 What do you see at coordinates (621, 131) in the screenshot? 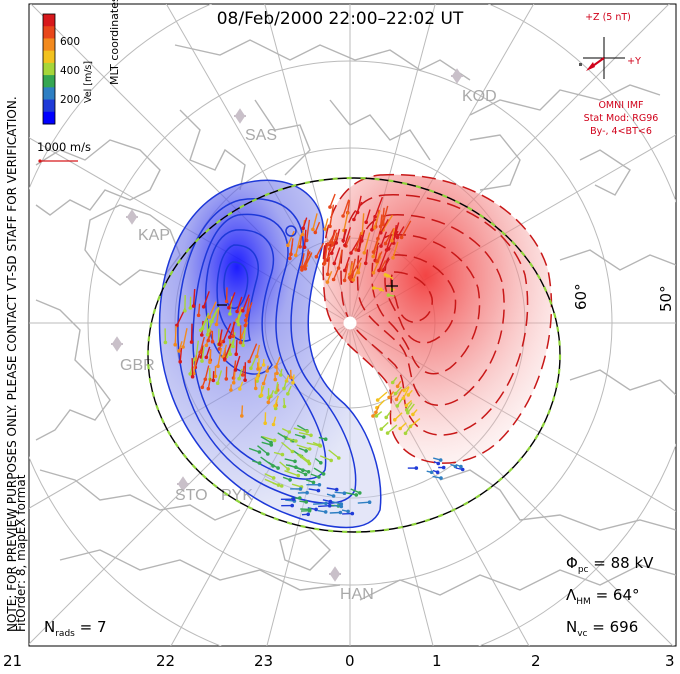
I see `imf-bin: By-, 4<BT<6` at bounding box center [621, 131].